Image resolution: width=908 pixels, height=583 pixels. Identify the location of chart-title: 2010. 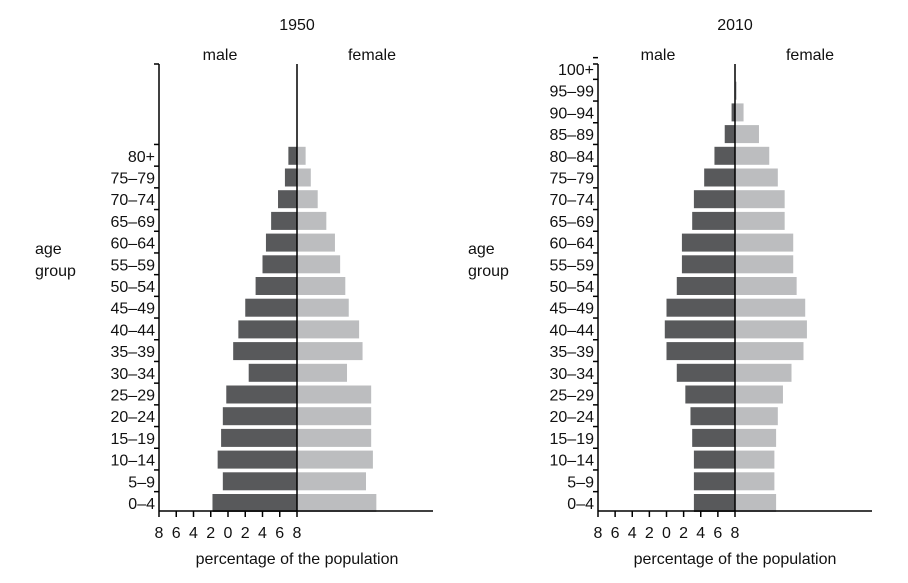
(735, 25).